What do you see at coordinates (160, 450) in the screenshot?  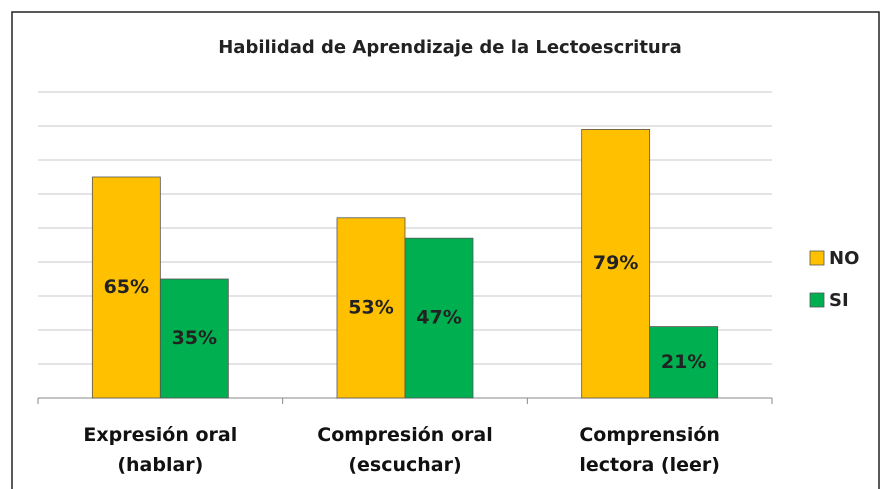 I see `x-tick-label: Expresión oral (hablar)` at bounding box center [160, 450].